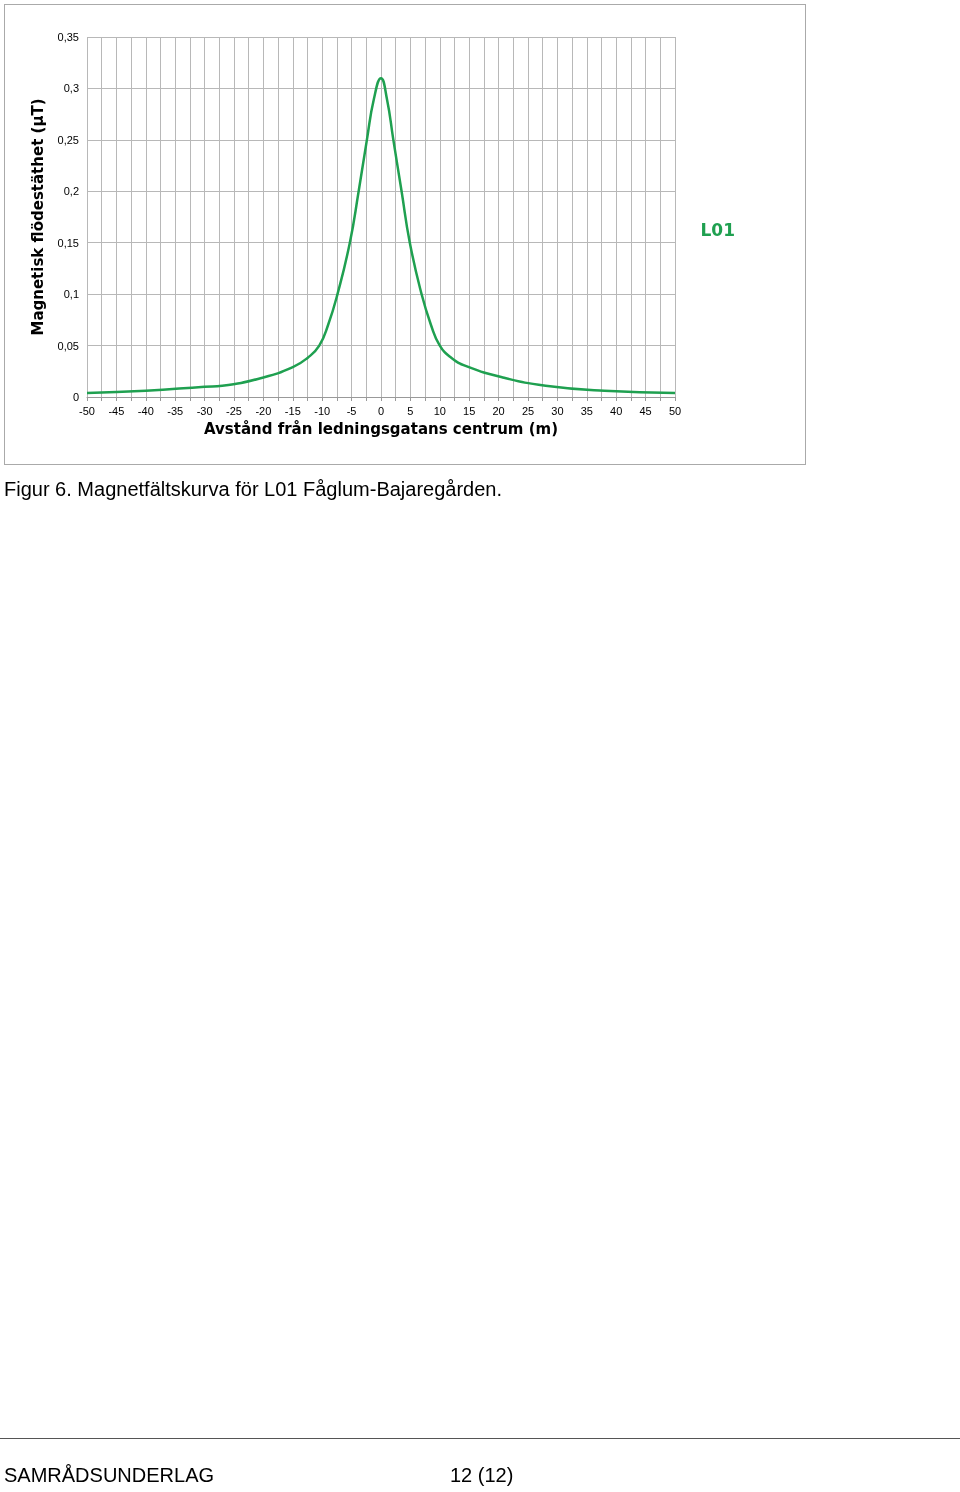  What do you see at coordinates (718, 229) in the screenshot?
I see `text: L01` at bounding box center [718, 229].